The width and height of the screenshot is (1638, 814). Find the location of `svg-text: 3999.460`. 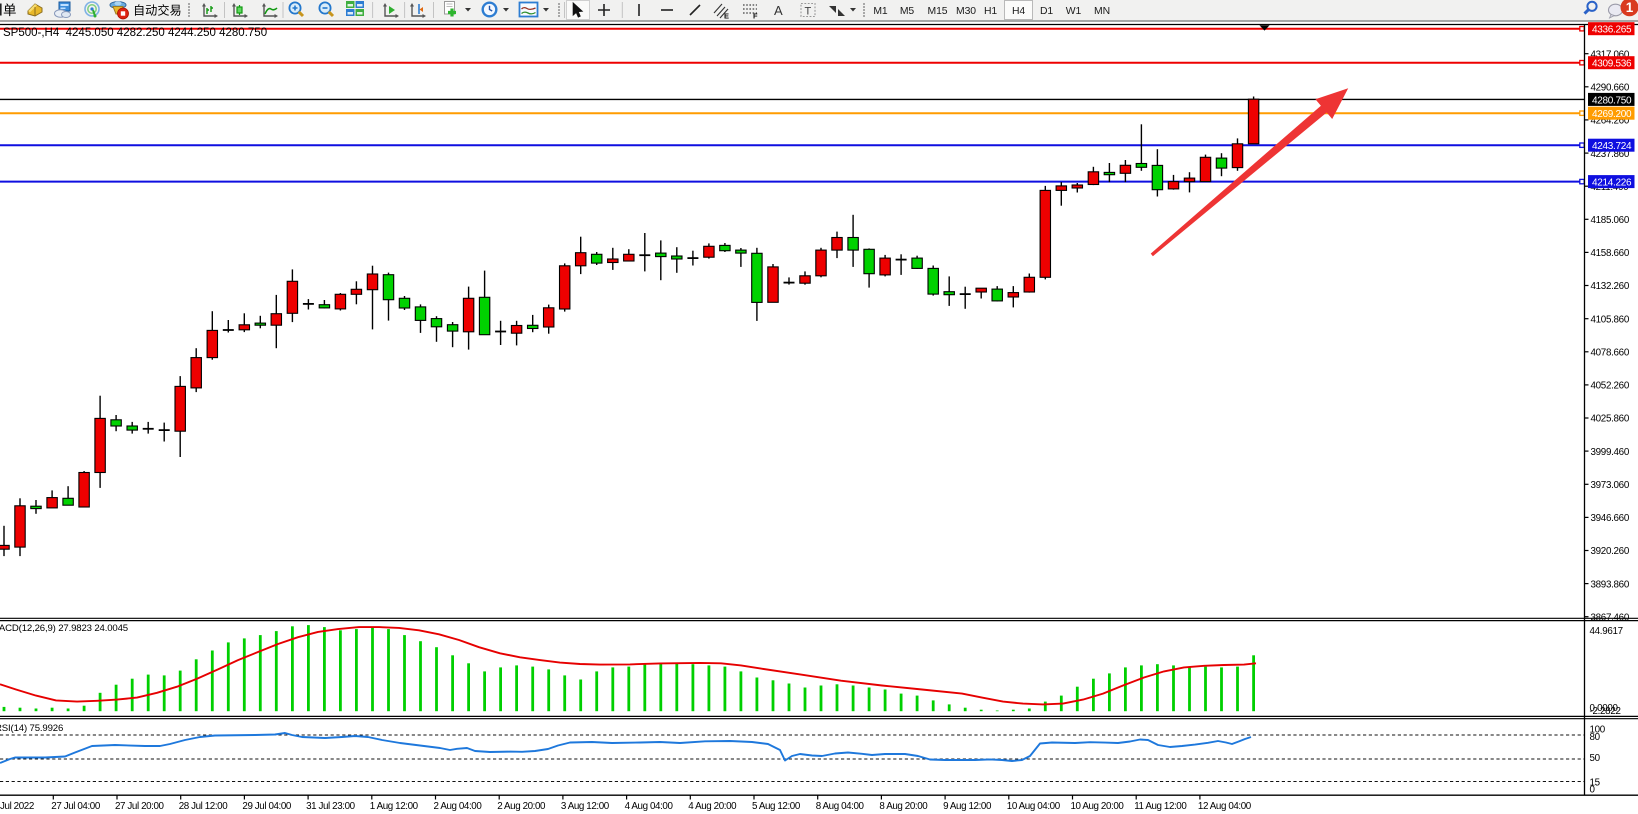

svg-text: 3999.460 is located at coordinates (1610, 452).